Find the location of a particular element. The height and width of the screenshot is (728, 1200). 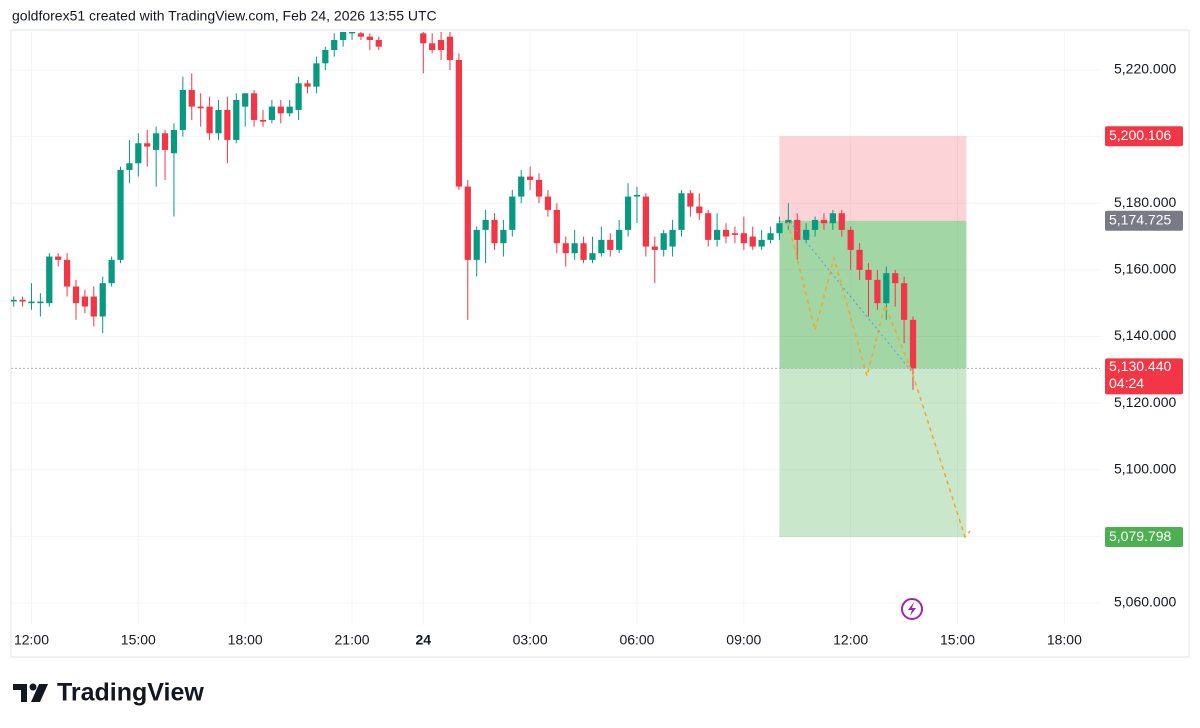

x-tick-label: 24 is located at coordinates (423, 640).